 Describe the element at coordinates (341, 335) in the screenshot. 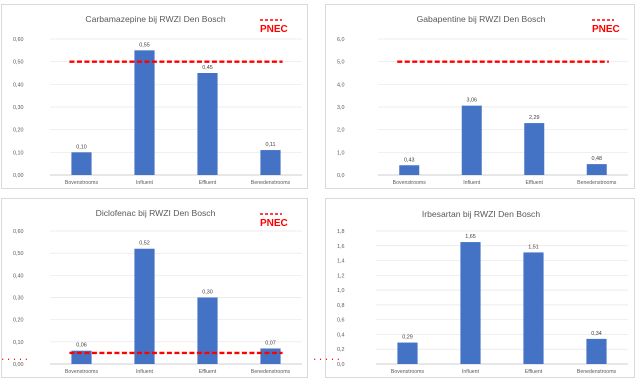

I see `y-tick-label: 0,4` at that location.